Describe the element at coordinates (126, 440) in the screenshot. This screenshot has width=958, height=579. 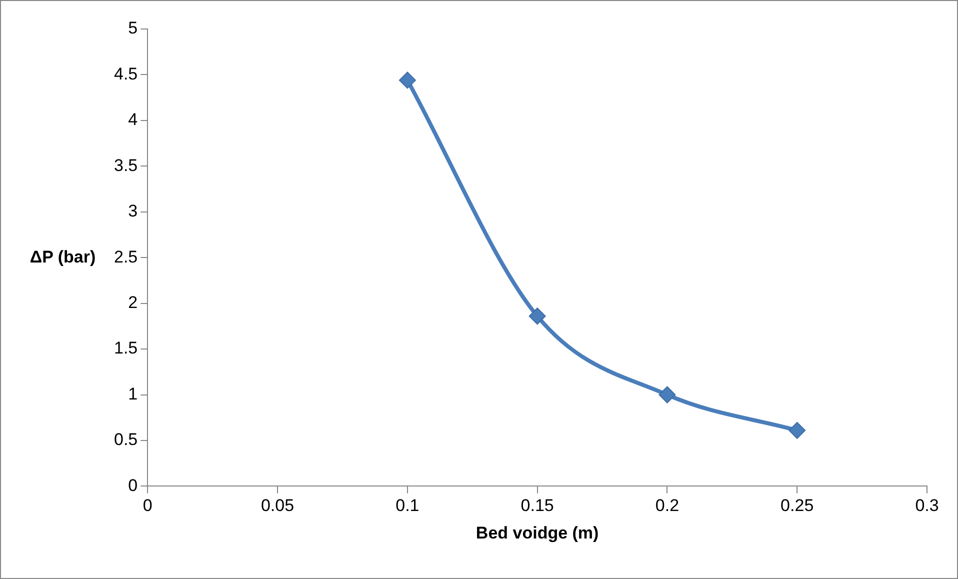
I see `y-tick-label: 0.5` at that location.